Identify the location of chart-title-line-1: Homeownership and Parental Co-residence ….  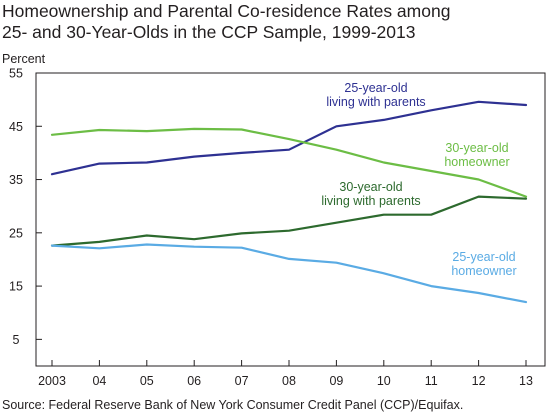
(226, 11).